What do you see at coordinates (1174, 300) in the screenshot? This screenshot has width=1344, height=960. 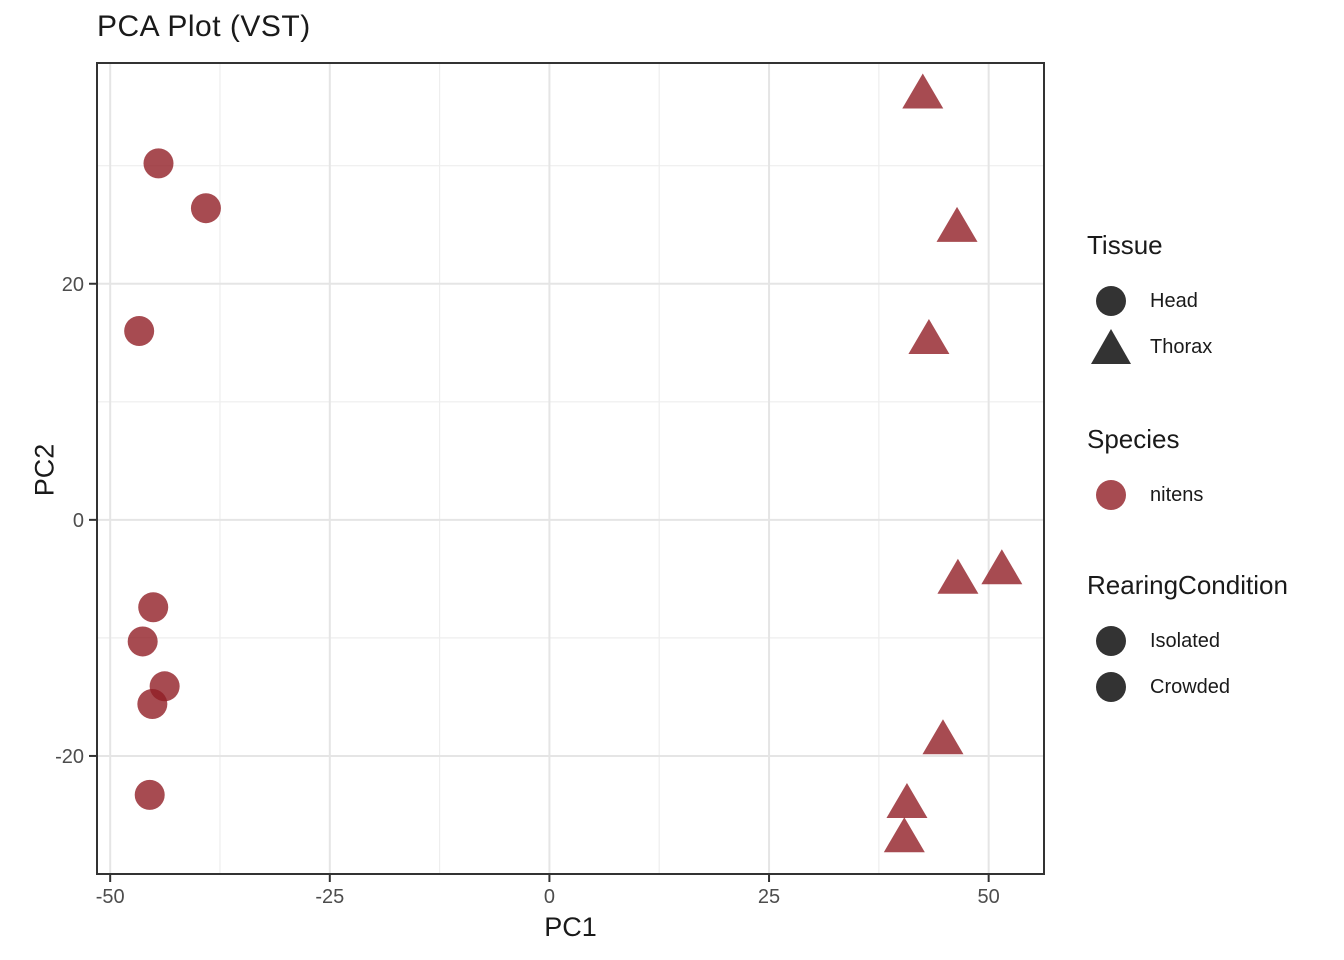 I see `legend-label: Head` at bounding box center [1174, 300].